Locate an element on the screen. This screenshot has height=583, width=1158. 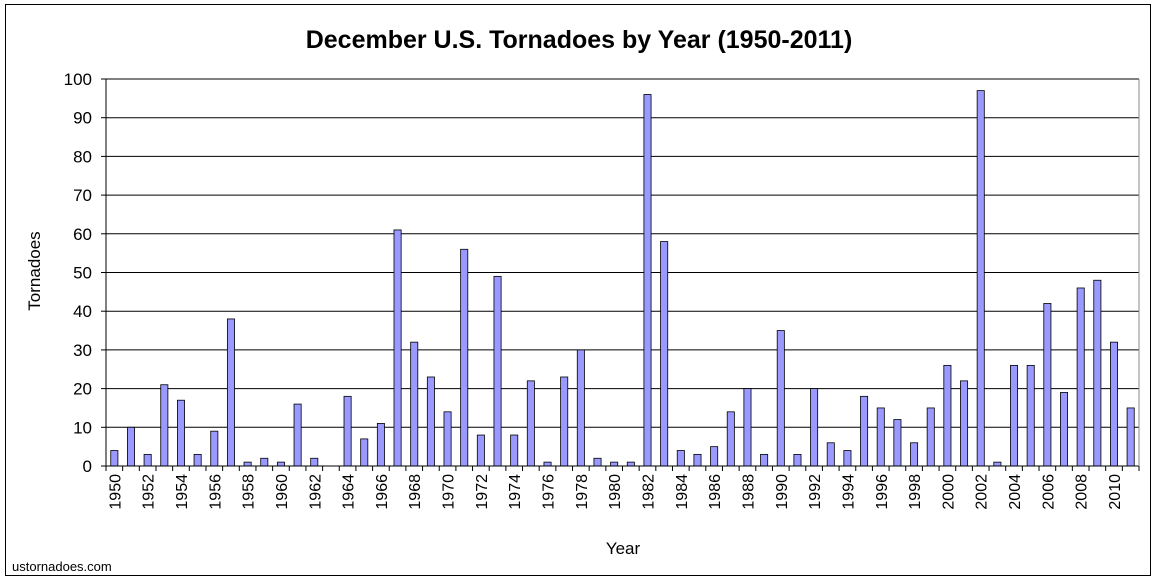
bar-1956 is located at coordinates (214, 448).